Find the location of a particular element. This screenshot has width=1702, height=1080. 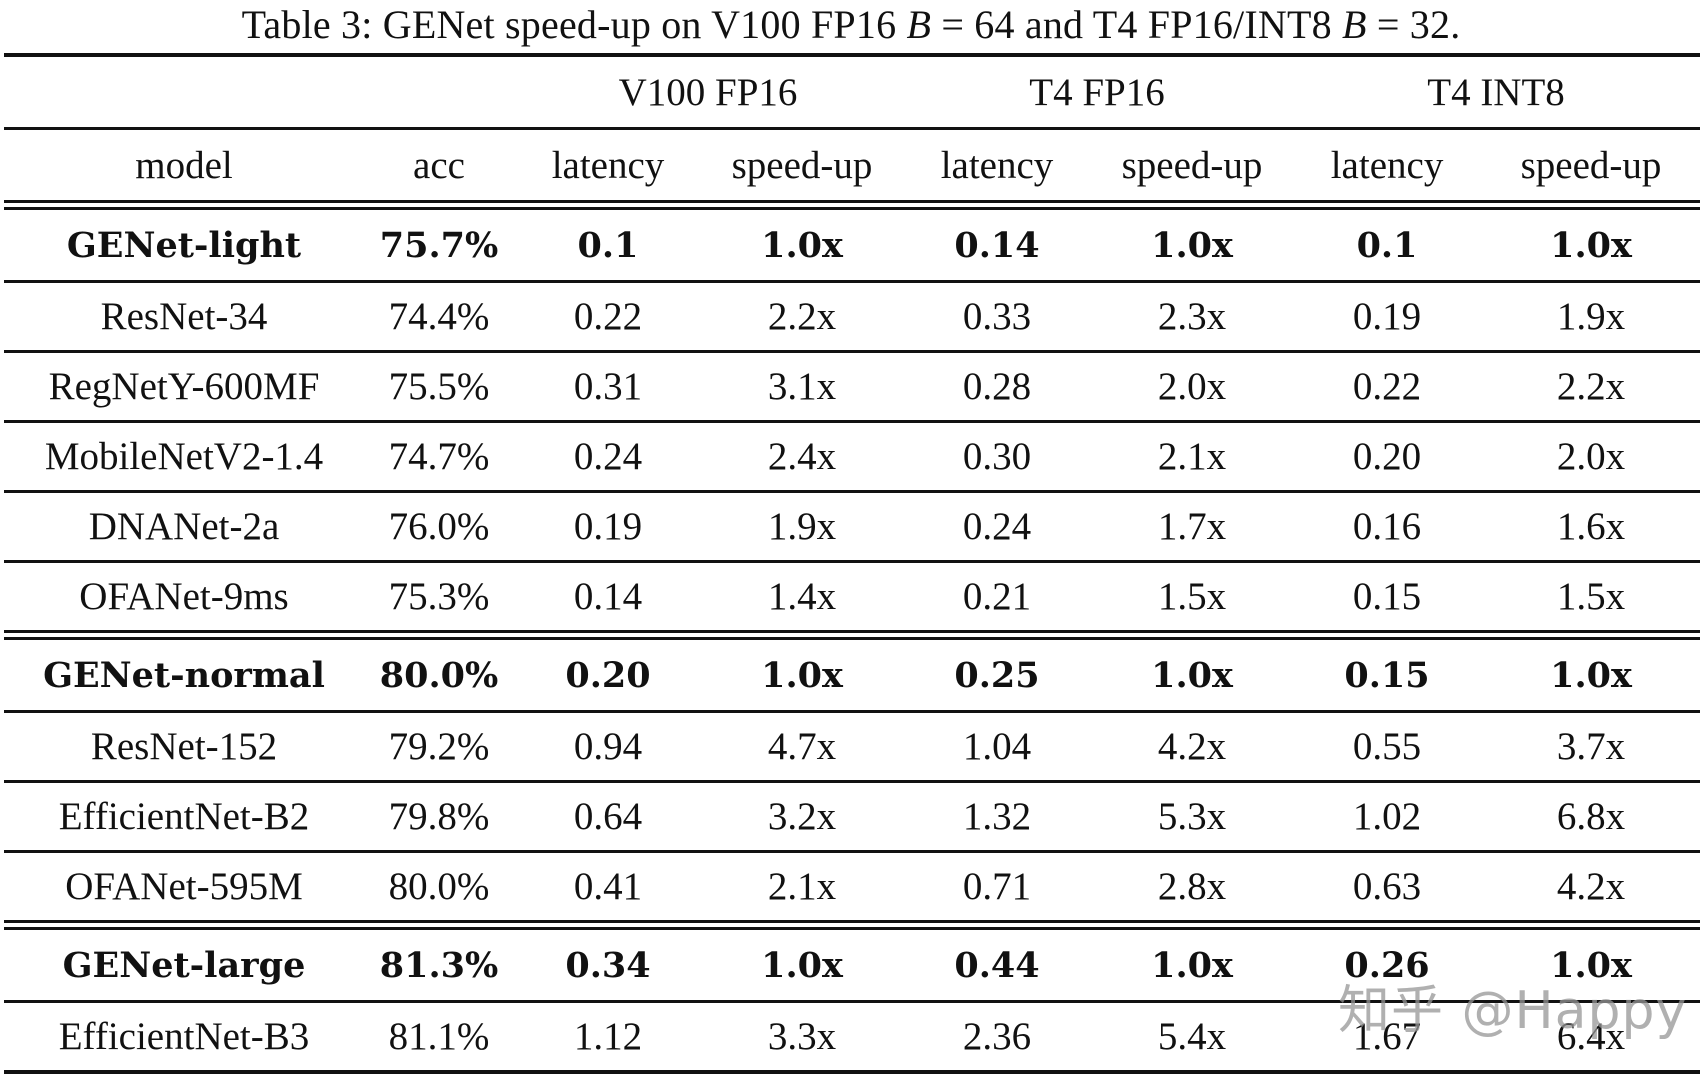

cell-model: EfficientNet-B3 is located at coordinates (184, 1037).